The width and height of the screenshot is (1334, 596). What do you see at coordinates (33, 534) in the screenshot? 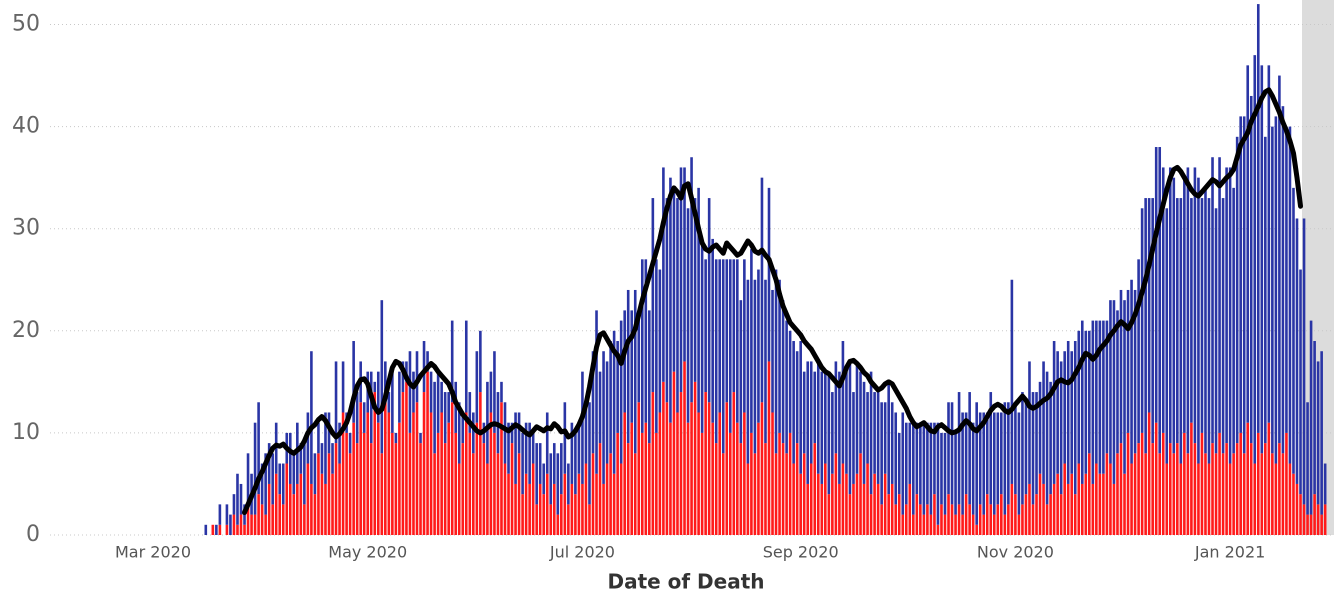
I see `y-tick-label: 0` at bounding box center [33, 534].